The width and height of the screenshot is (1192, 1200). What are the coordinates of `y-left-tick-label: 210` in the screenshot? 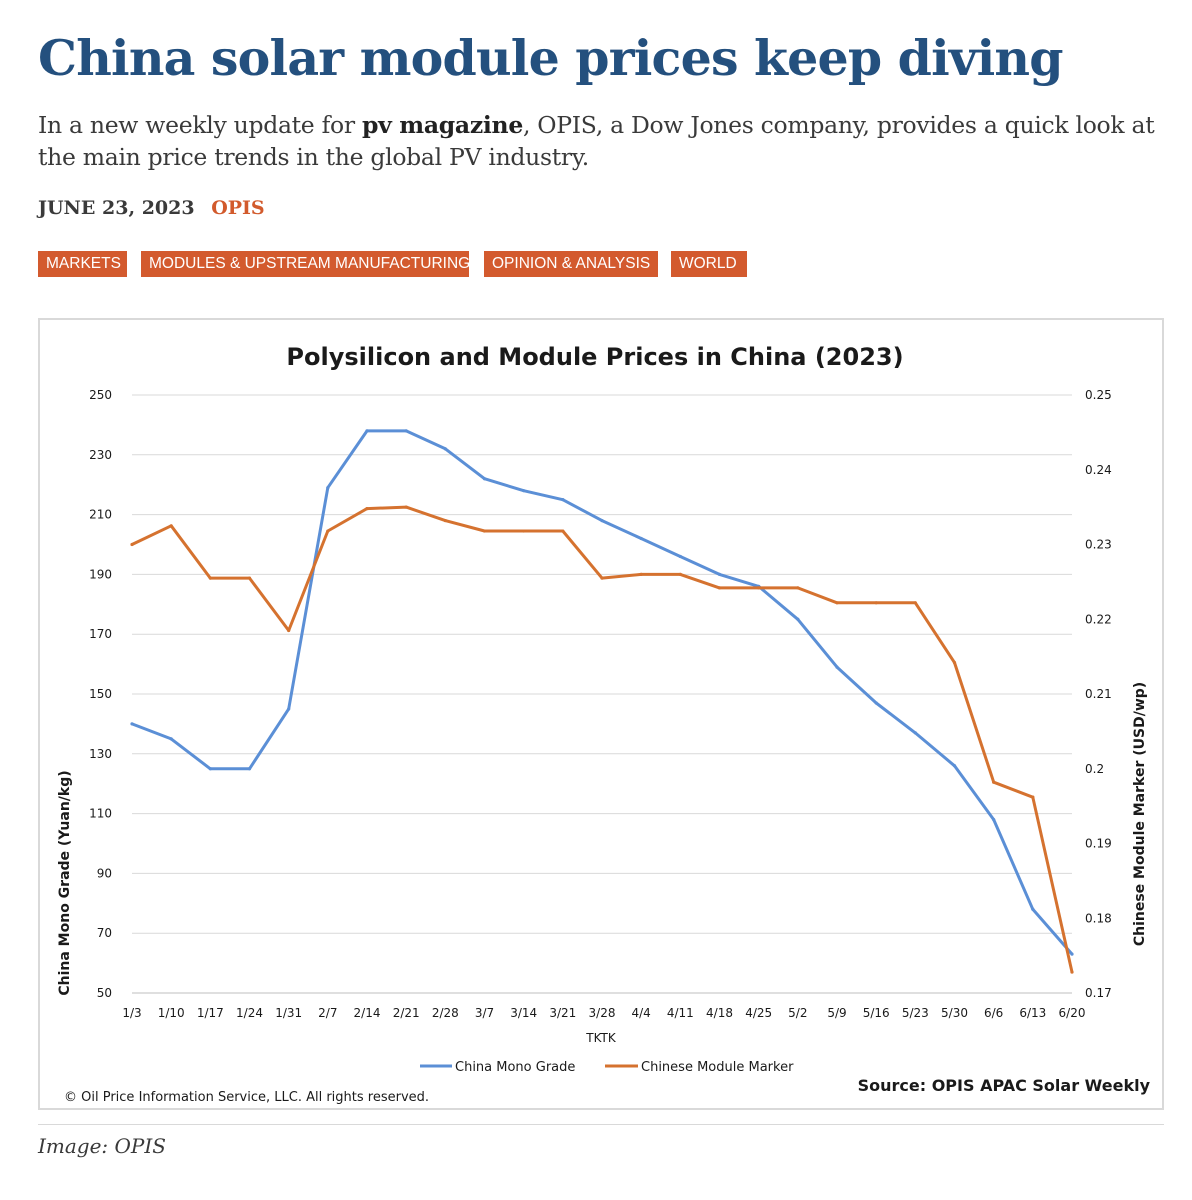 It's located at (100, 515).